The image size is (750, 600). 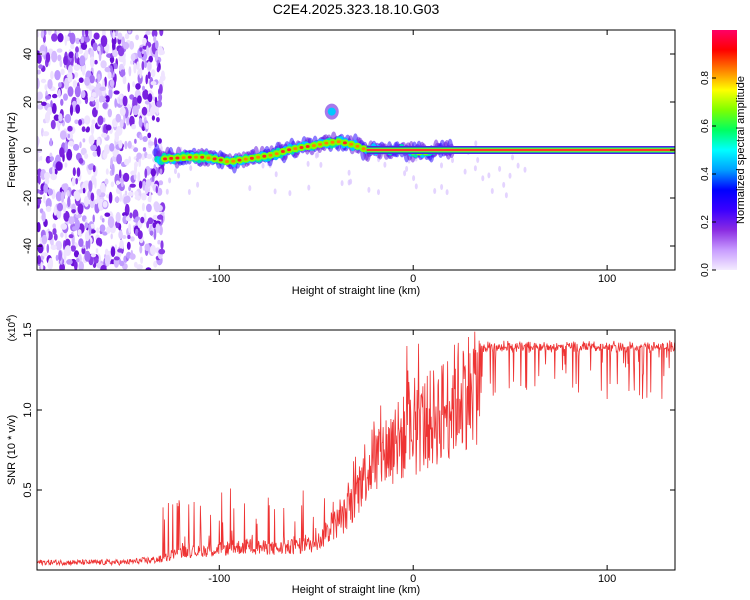 I want to click on colorbar-label: Normalized spectral amplitude, so click(x=741, y=150).